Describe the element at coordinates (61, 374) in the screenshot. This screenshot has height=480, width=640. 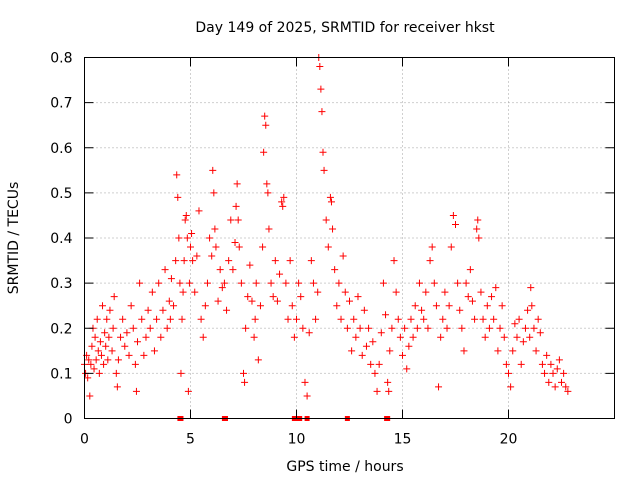
I see `y-tick-label: 0.1` at that location.